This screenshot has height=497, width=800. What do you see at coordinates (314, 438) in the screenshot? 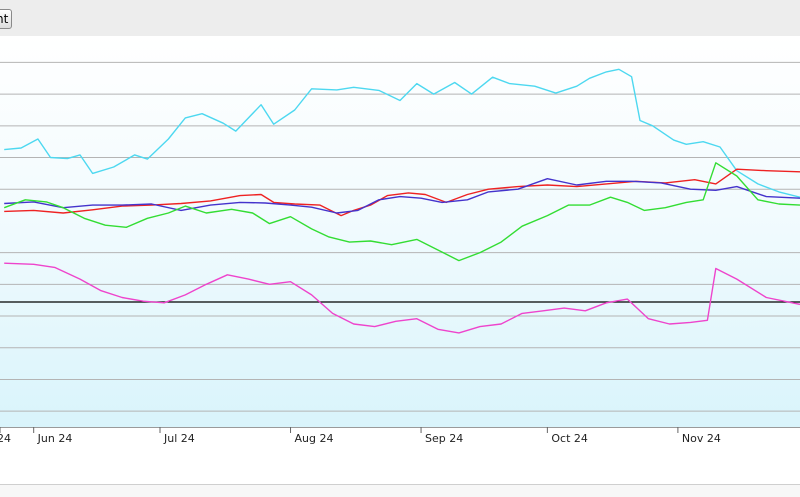
I see `x-tick-label: Aug 24` at bounding box center [314, 438].